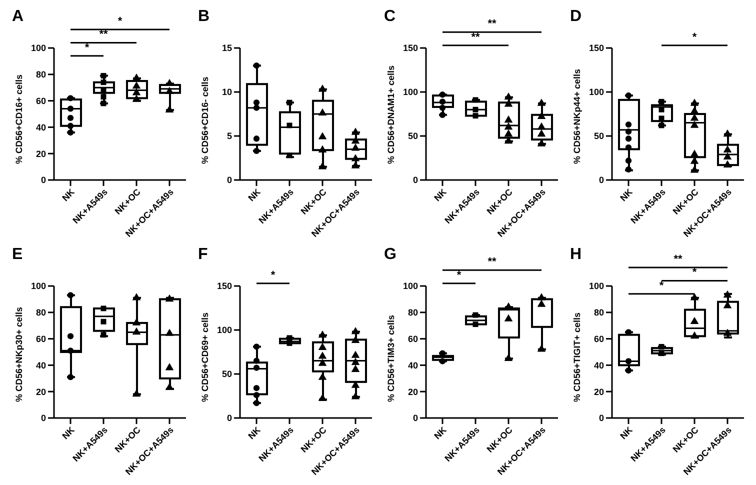  I want to click on y-axis-title: % CD56+TIM3+ cells, so click(391, 358).